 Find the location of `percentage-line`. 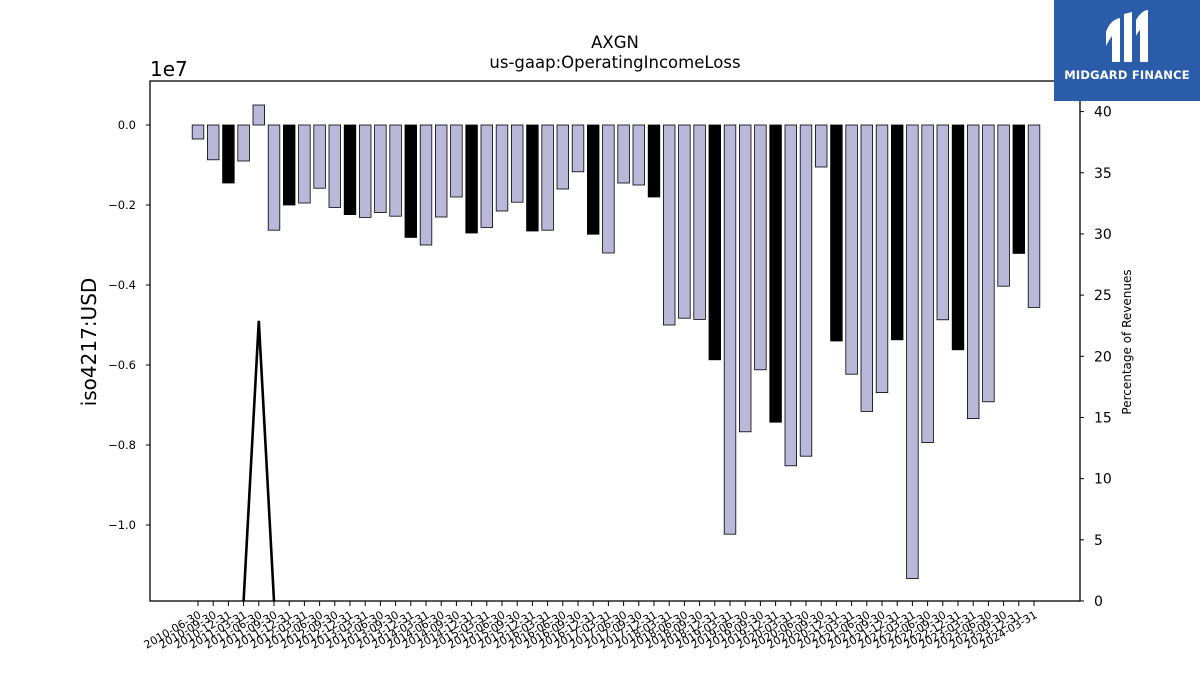

percentage-line is located at coordinates (259, 461).